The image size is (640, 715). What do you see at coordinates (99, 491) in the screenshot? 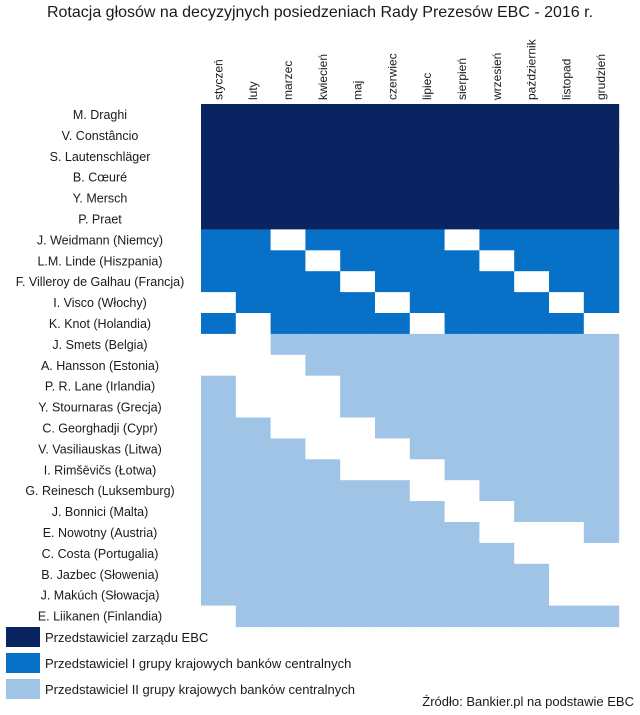
I see `member-label: G. Reinesch (Luksemburg)` at bounding box center [99, 491].